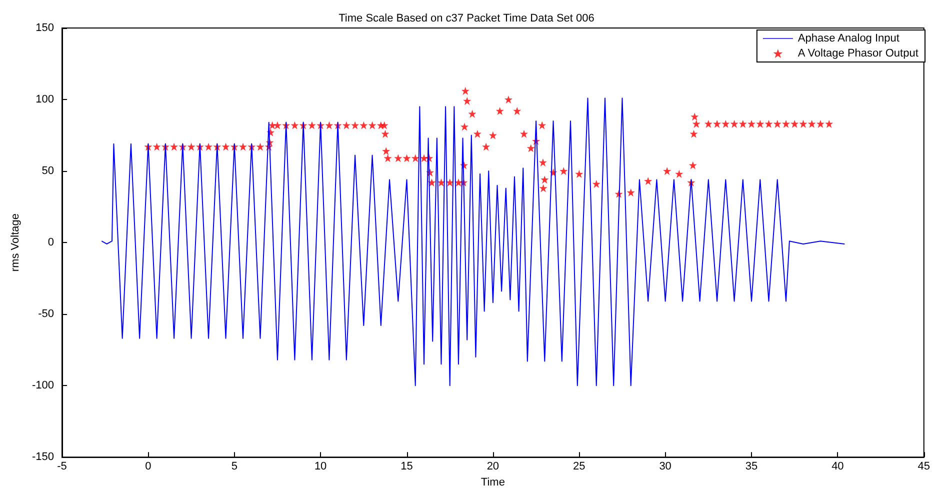  What do you see at coordinates (48, 171) in the screenshot?
I see `y-tick-label: 50` at bounding box center [48, 171].